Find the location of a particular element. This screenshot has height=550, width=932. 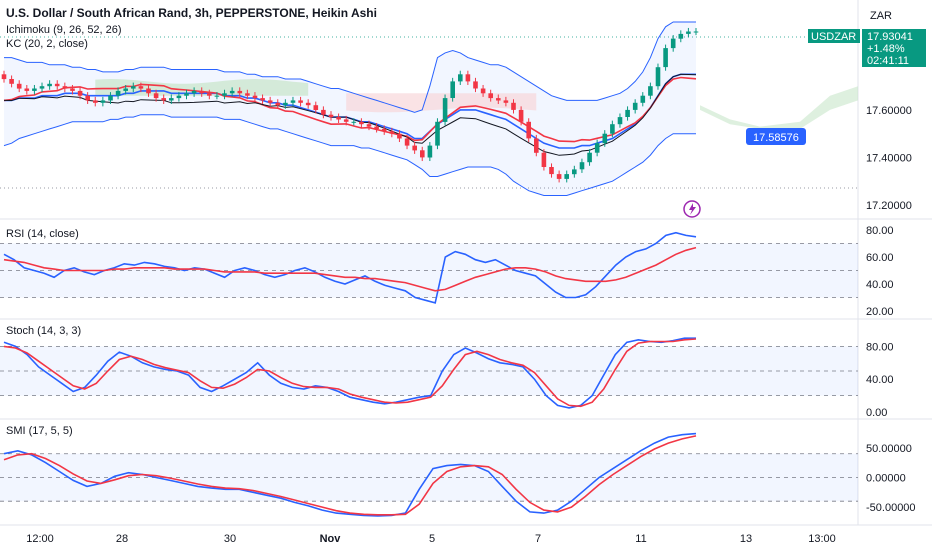

ticker-badge-bg is located at coordinates (834, 36).